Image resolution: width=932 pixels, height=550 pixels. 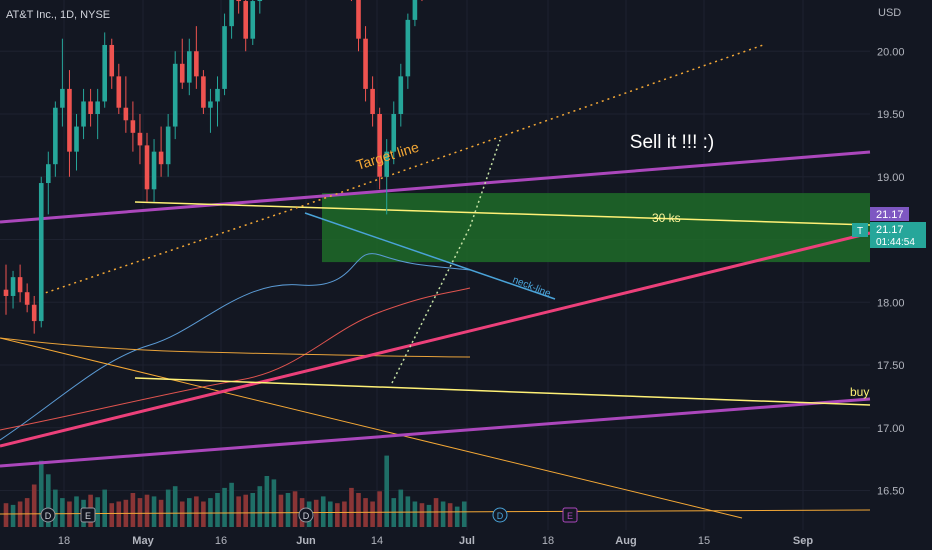 I want to click on yellow-lower-line, so click(x=502, y=391).